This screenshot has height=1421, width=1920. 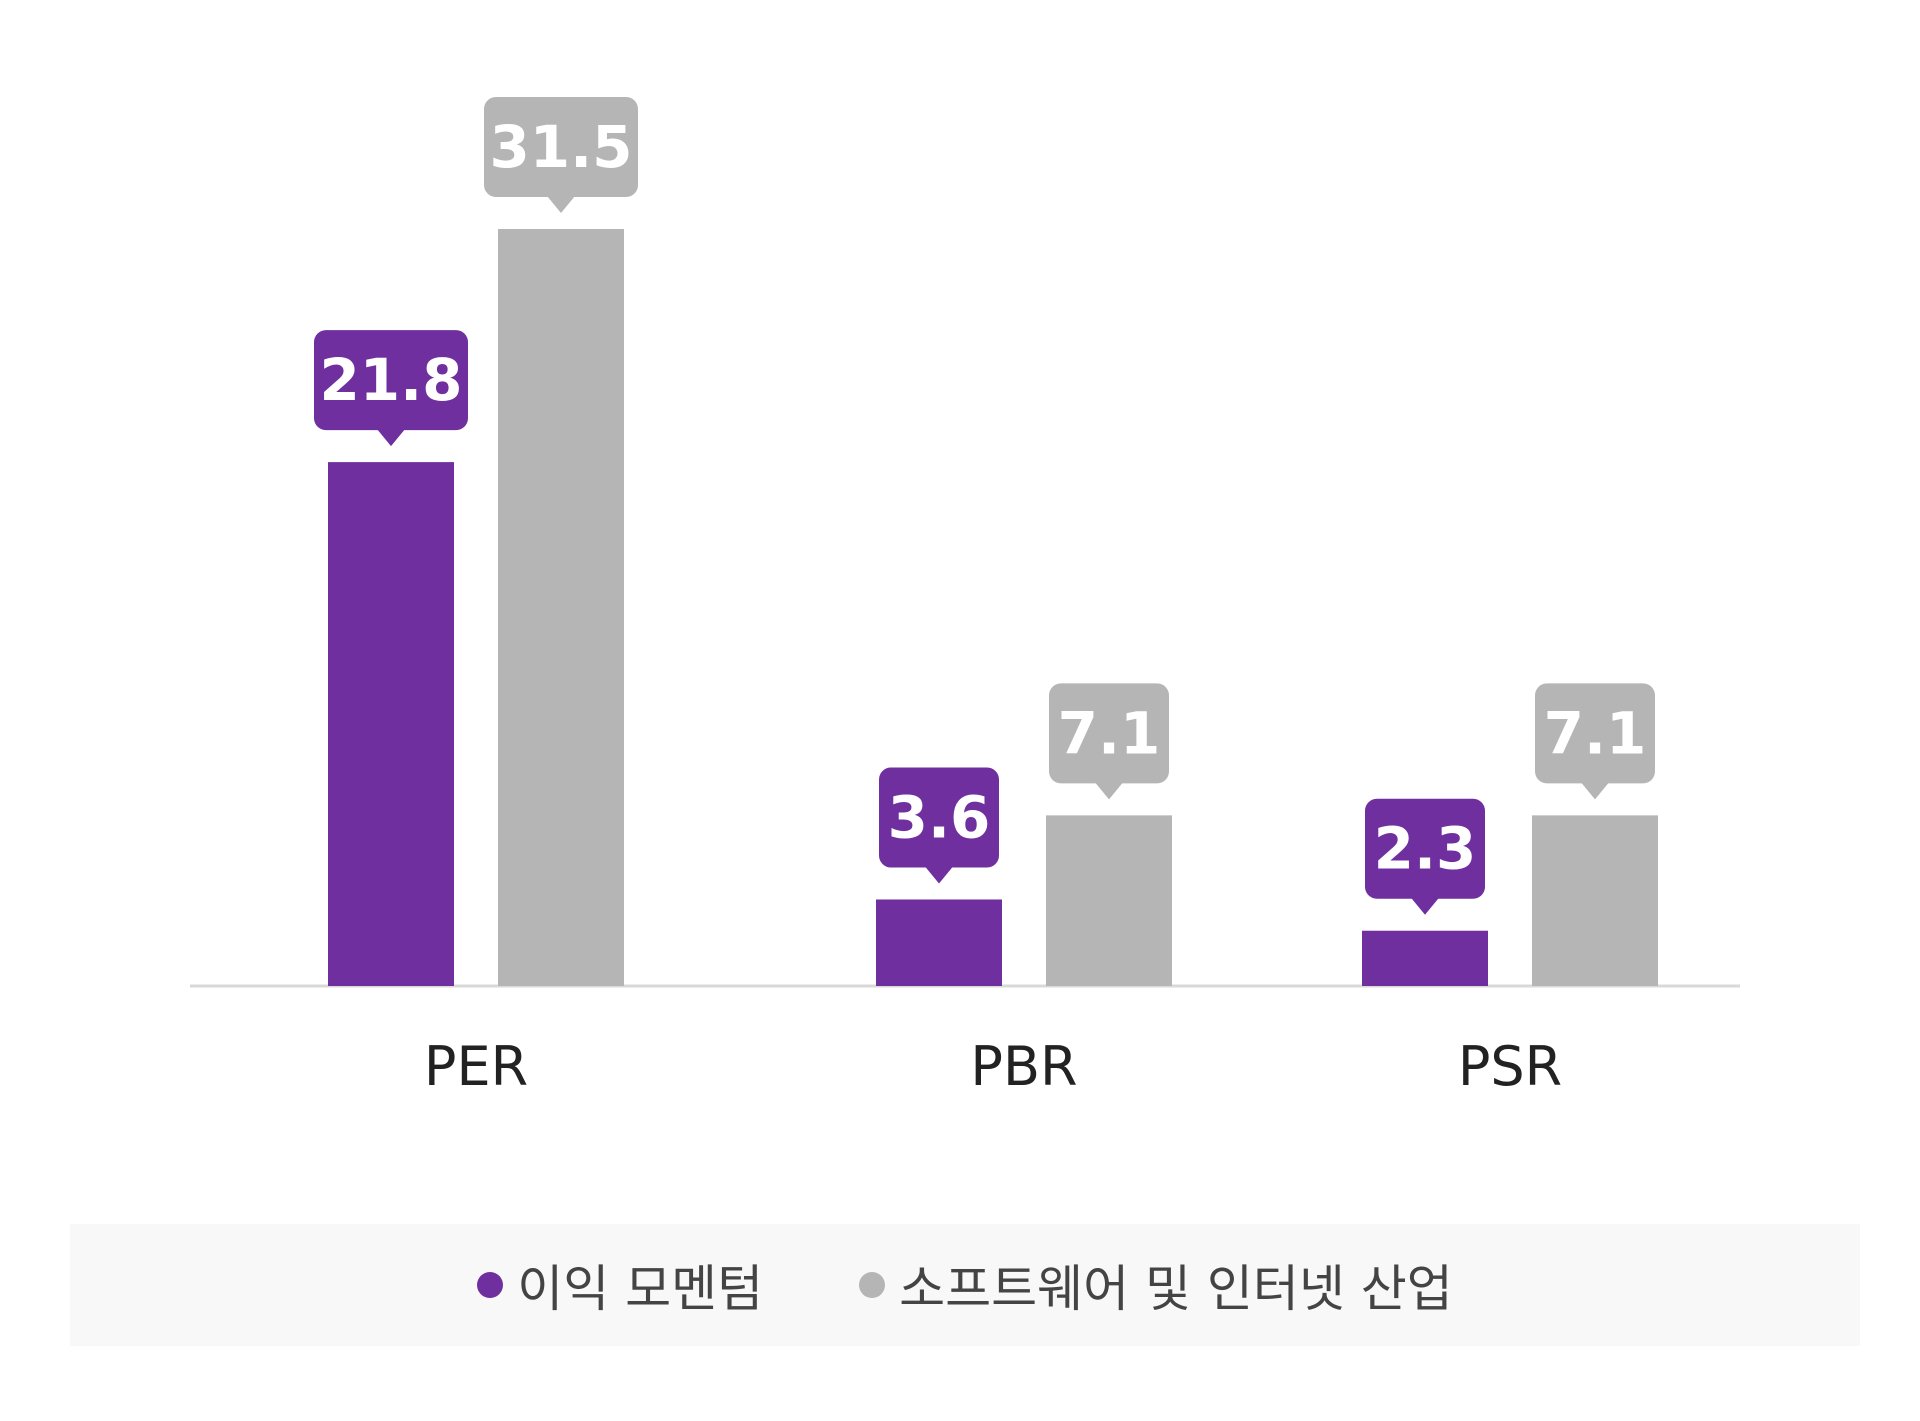 What do you see at coordinates (476, 1066) in the screenshot?
I see `x-tick-label-per: PER` at bounding box center [476, 1066].